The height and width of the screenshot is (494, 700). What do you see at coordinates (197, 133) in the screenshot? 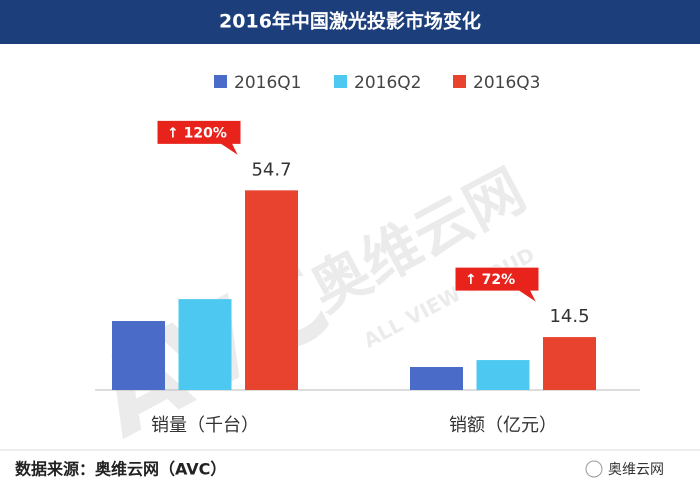
I see `annotation: ↑ 120%` at bounding box center [197, 133].